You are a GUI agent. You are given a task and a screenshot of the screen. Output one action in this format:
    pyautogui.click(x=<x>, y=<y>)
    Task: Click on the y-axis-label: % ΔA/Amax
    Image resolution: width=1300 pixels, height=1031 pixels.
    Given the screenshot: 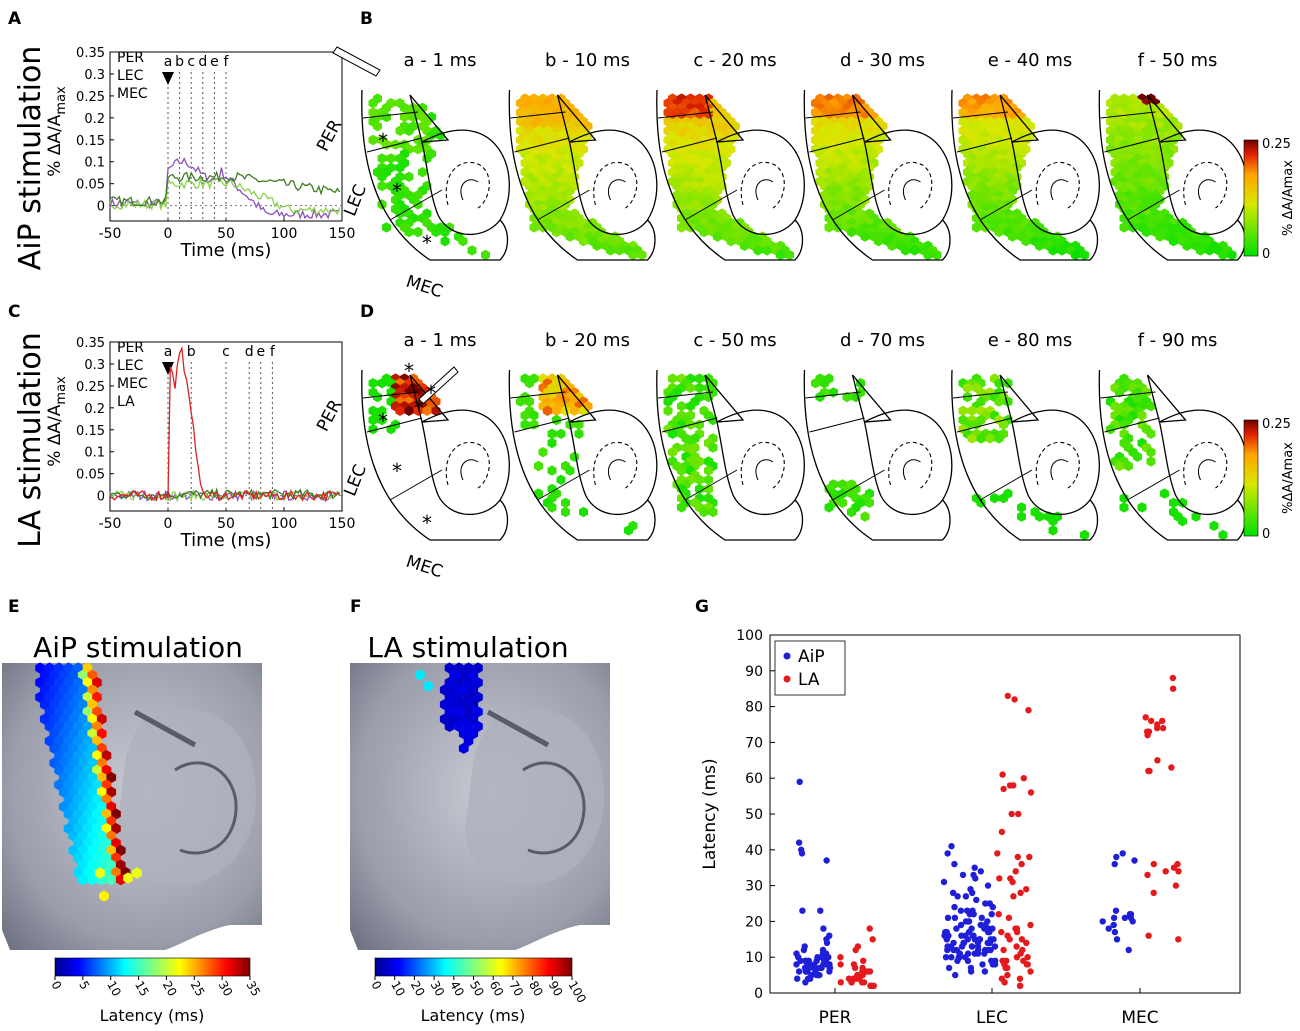 What is the action you would take?
    pyautogui.click(x=57, y=421)
    